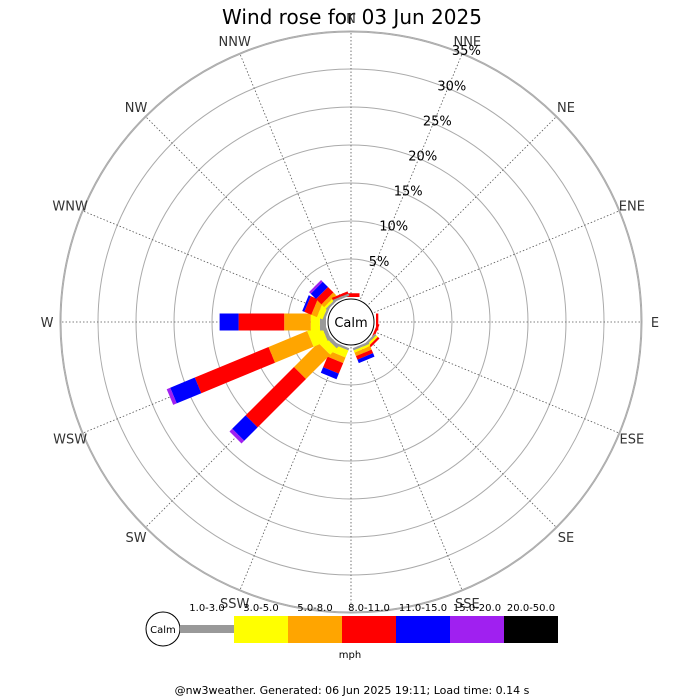  I want to click on direction-label-e: E, so click(655, 323).